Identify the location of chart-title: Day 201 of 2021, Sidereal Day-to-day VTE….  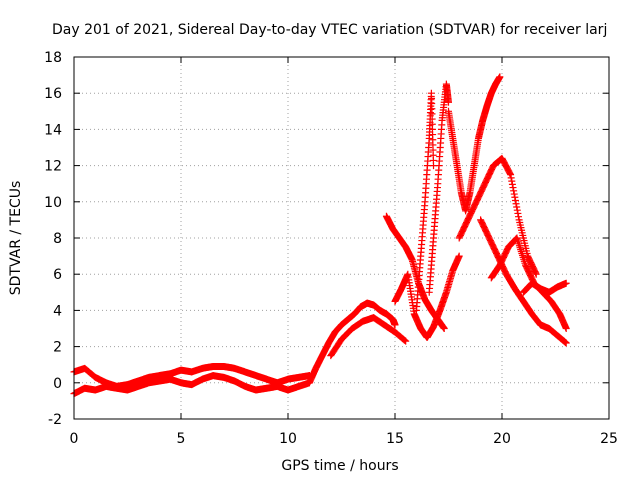
(329, 30).